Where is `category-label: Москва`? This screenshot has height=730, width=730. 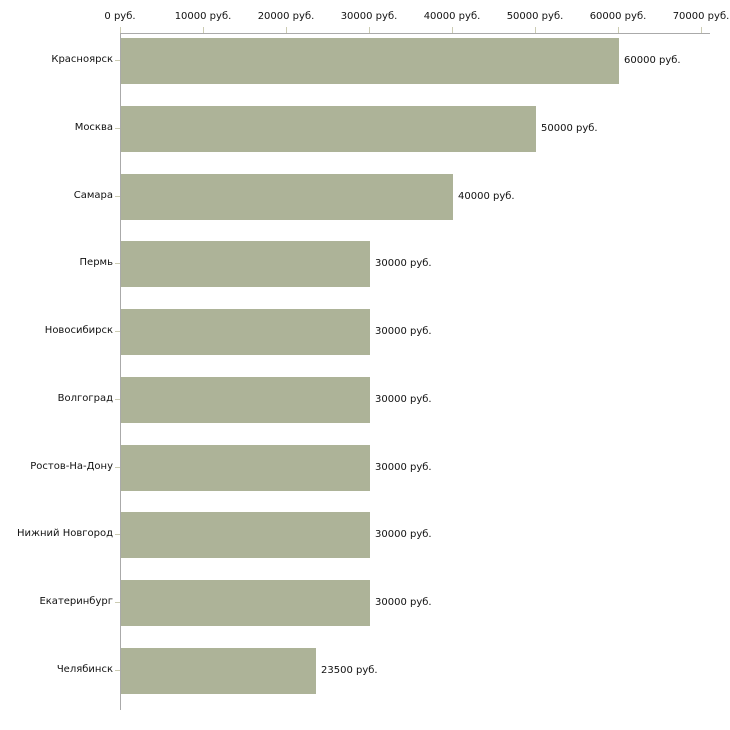 category-label: Москва is located at coordinates (93, 127).